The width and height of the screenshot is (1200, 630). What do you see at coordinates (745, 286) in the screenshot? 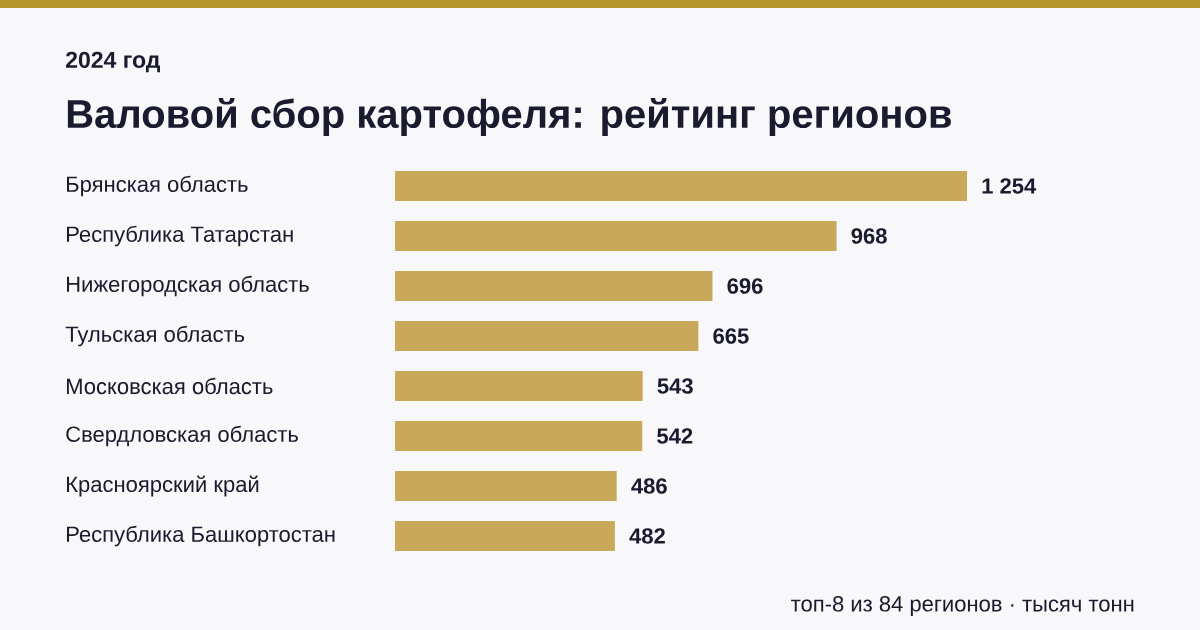
I see `data-label: 696` at bounding box center [745, 286].